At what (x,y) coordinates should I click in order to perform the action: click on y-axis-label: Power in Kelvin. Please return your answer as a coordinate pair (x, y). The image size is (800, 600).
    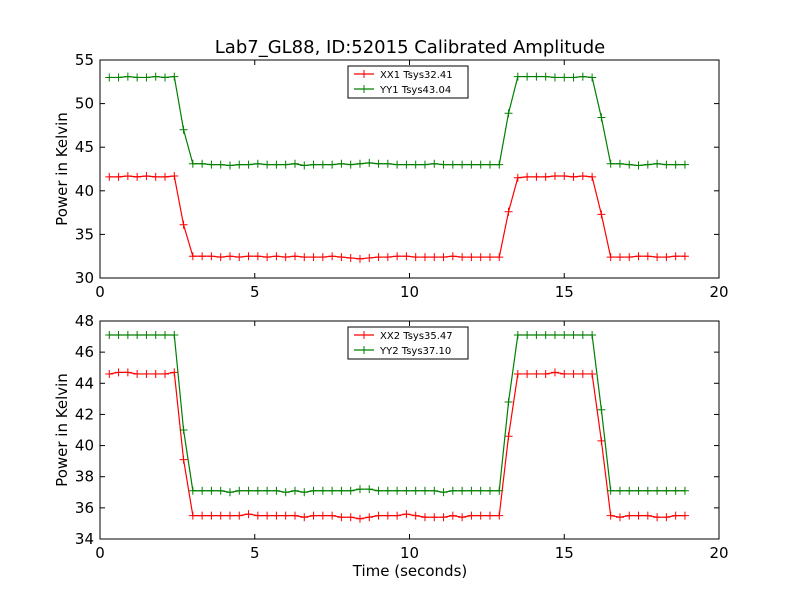
    Looking at the image, I should click on (62, 169).